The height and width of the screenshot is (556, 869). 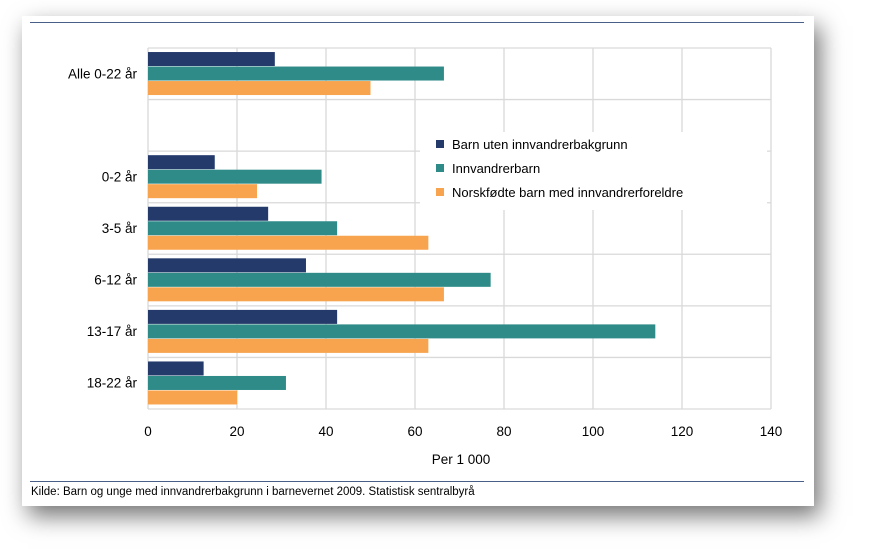 I want to click on legend-label-1: Innvandrerbarn, so click(x=496, y=168).